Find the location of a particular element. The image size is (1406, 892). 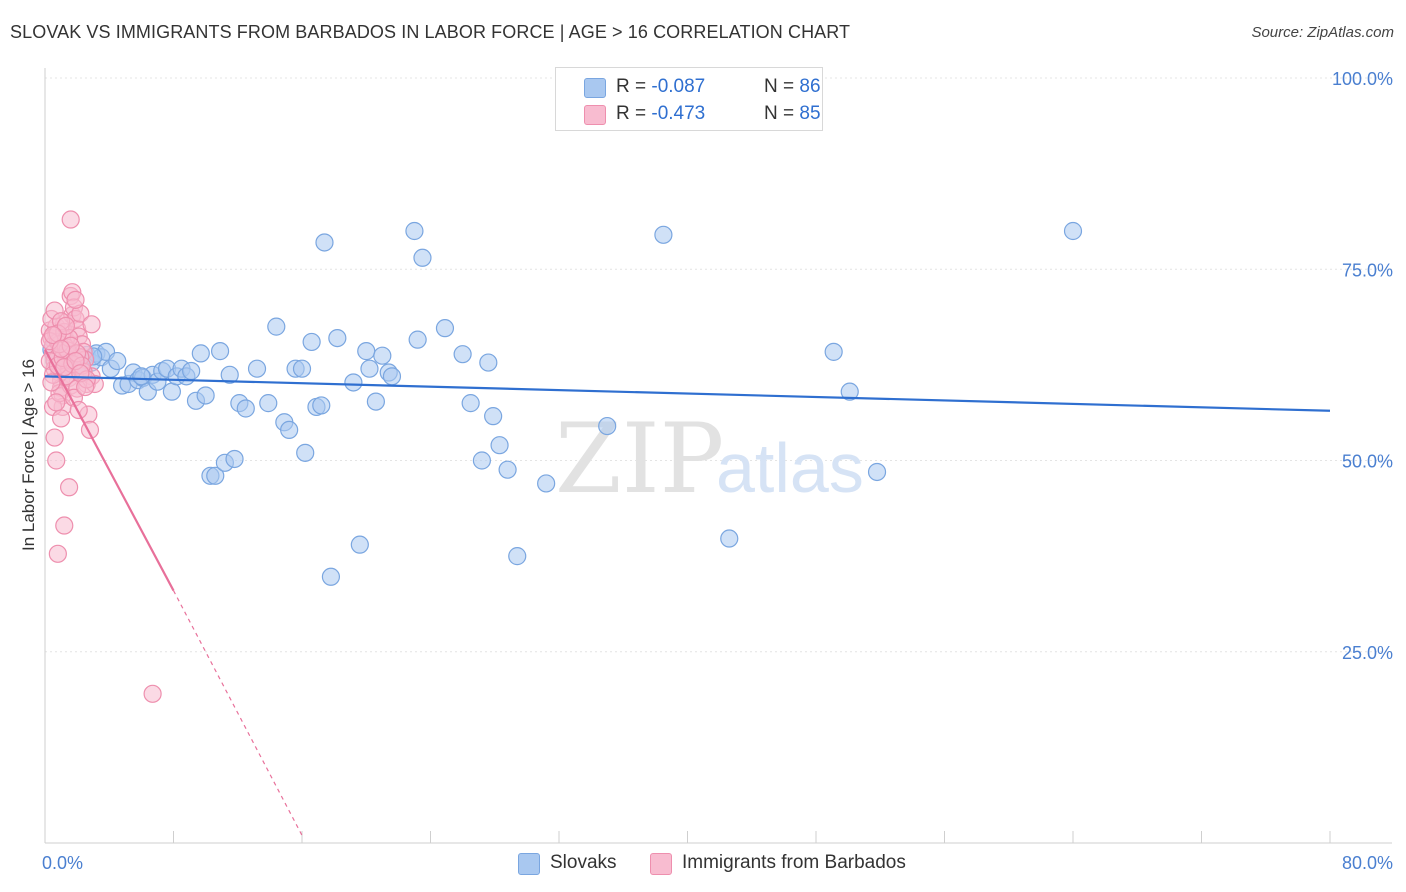

legend-n-label: N = 85 is located at coordinates (792, 113).